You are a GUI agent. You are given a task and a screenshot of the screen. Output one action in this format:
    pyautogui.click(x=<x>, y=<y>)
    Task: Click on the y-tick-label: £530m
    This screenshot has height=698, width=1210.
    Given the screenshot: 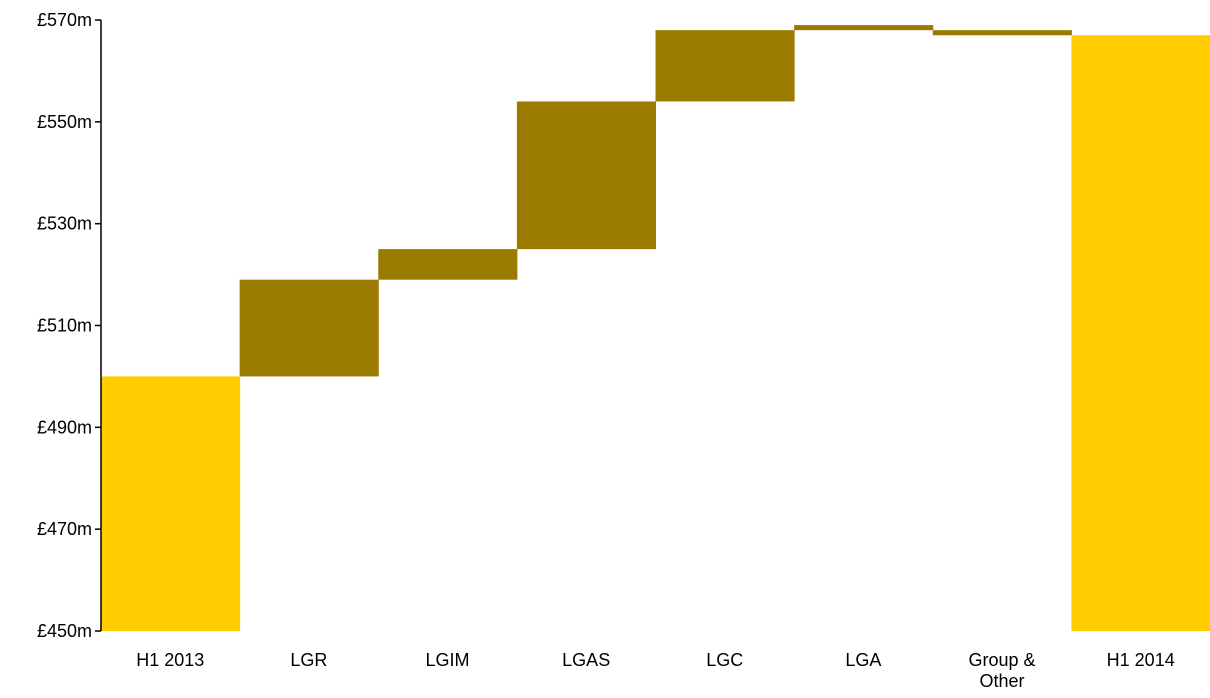 What is the action you would take?
    pyautogui.click(x=64, y=224)
    